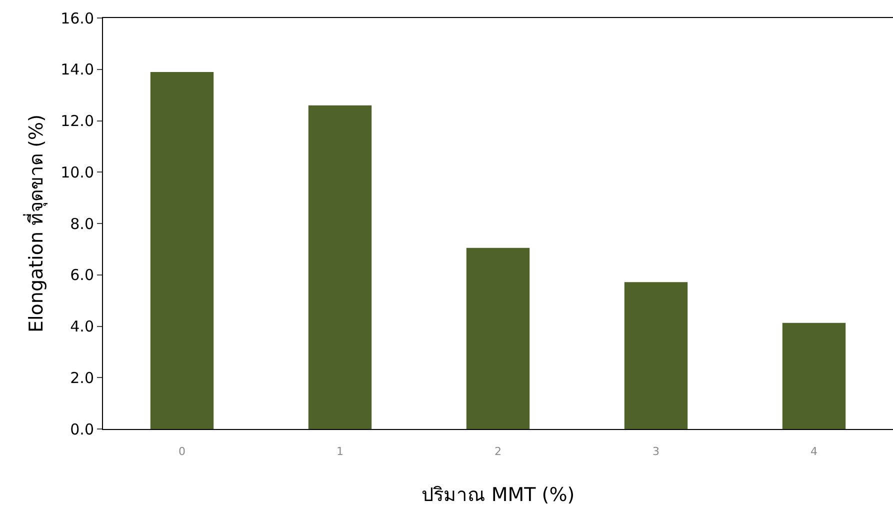  I want to click on x-tick-label: 0, so click(182, 451).